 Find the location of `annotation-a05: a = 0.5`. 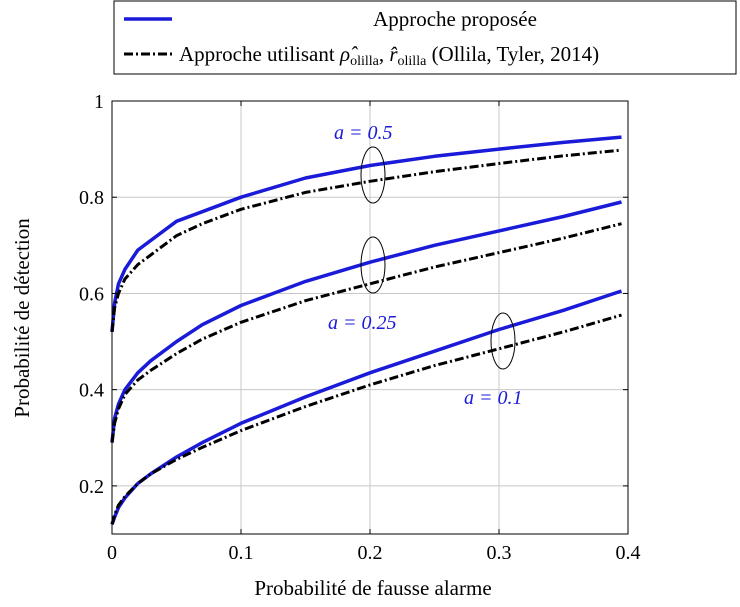

annotation-a05: a = 0.5 is located at coordinates (363, 133).